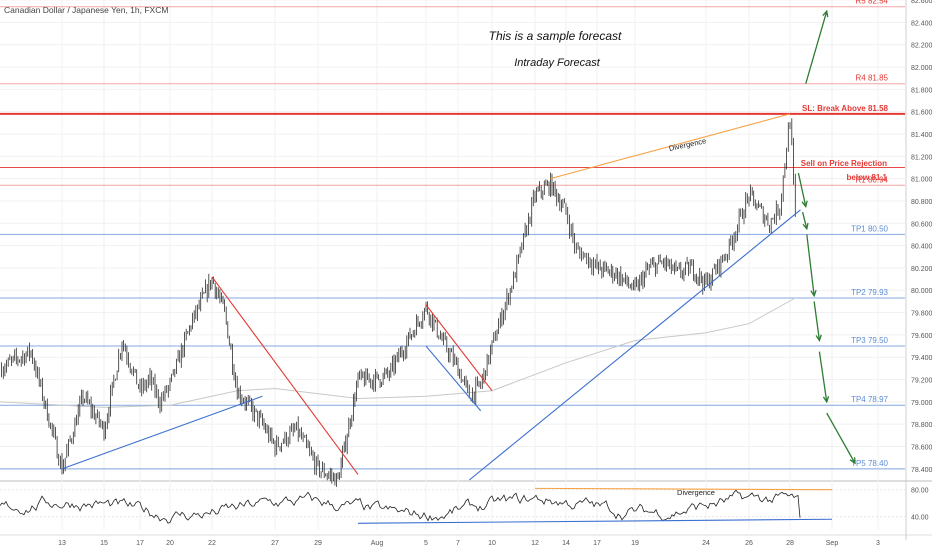 The width and height of the screenshot is (932, 550). Describe the element at coordinates (920, 491) in the screenshot. I see `osc-tick-label: 80.00` at that location.